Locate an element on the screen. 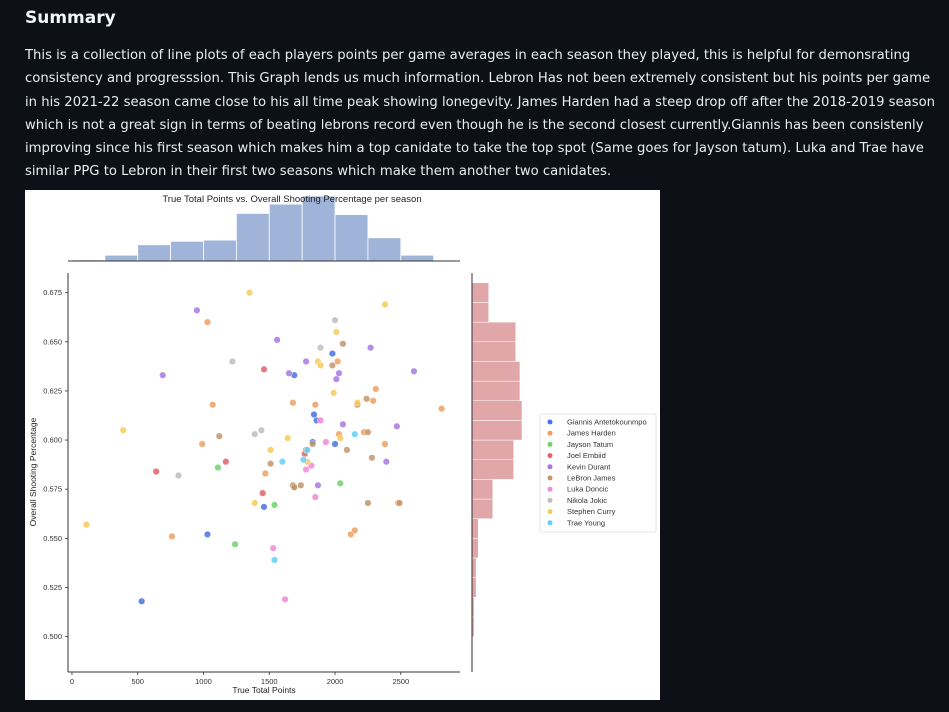  legend-label: Nikola Jokic is located at coordinates (587, 500).